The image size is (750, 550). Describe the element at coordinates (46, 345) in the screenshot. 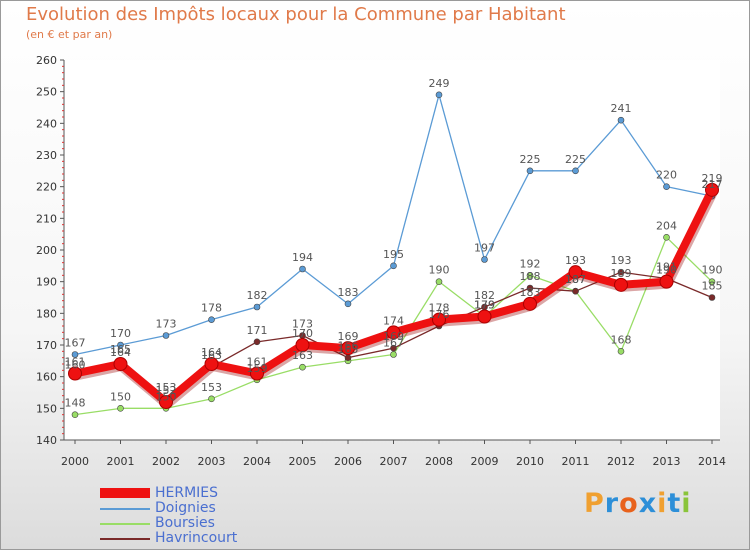

I see `y-tick-label: 170` at that location.